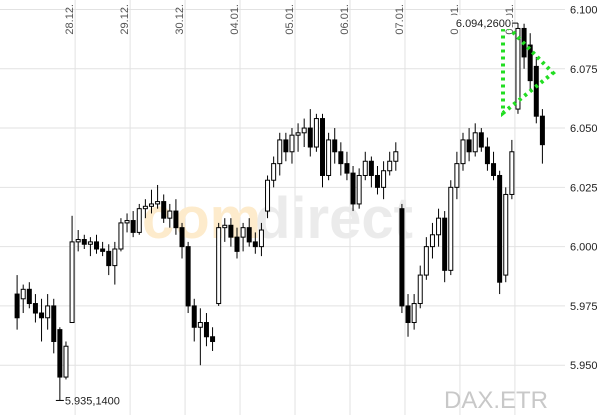 The width and height of the screenshot is (611, 415). What do you see at coordinates (584, 10) in the screenshot?
I see `y-tick-label: 6.100` at bounding box center [584, 10].